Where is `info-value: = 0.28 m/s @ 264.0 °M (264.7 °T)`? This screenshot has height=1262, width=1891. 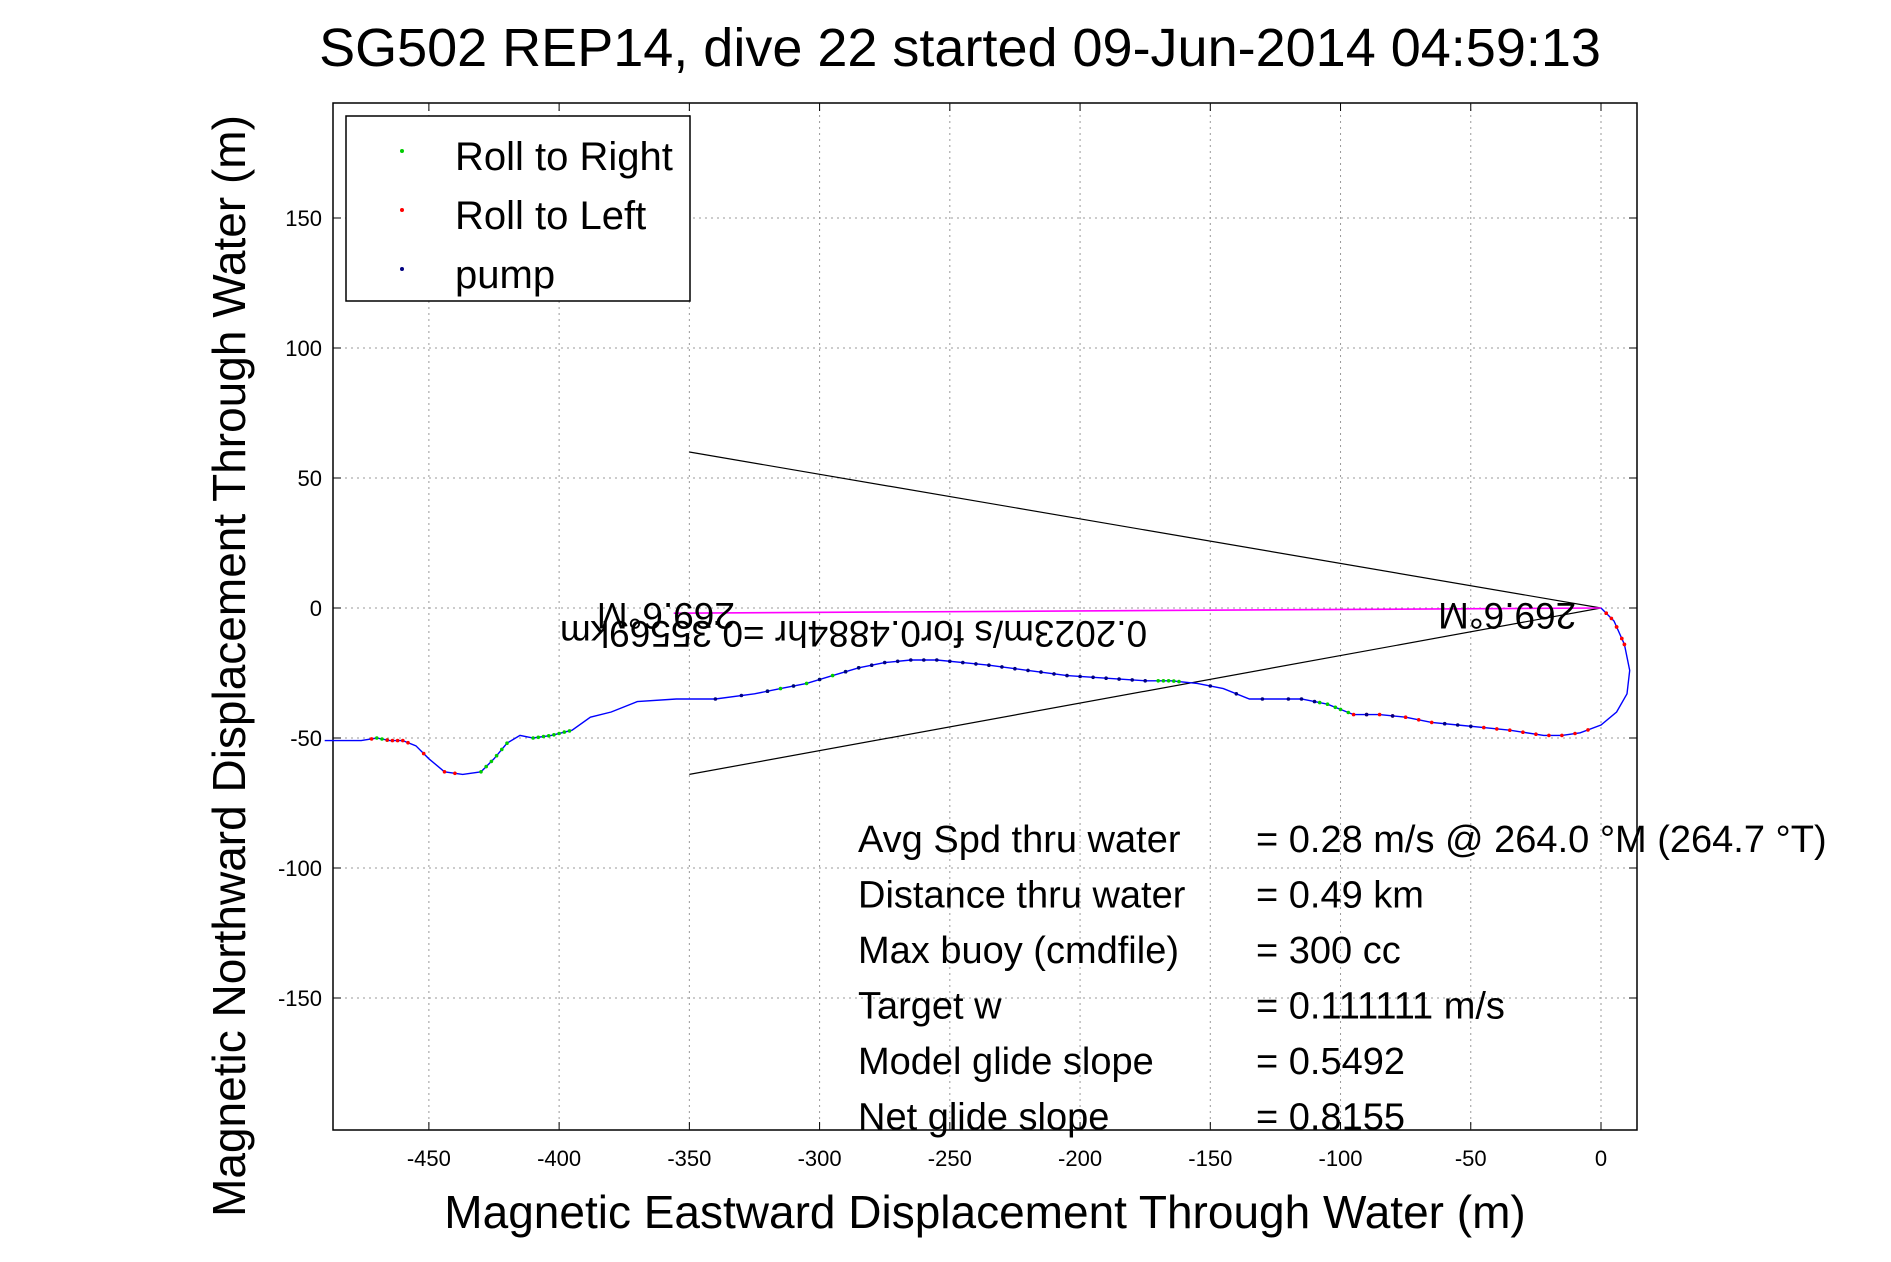 info-value: = 0.28 m/s @ 264.0 °M (264.7 °T) is located at coordinates (1541, 840).